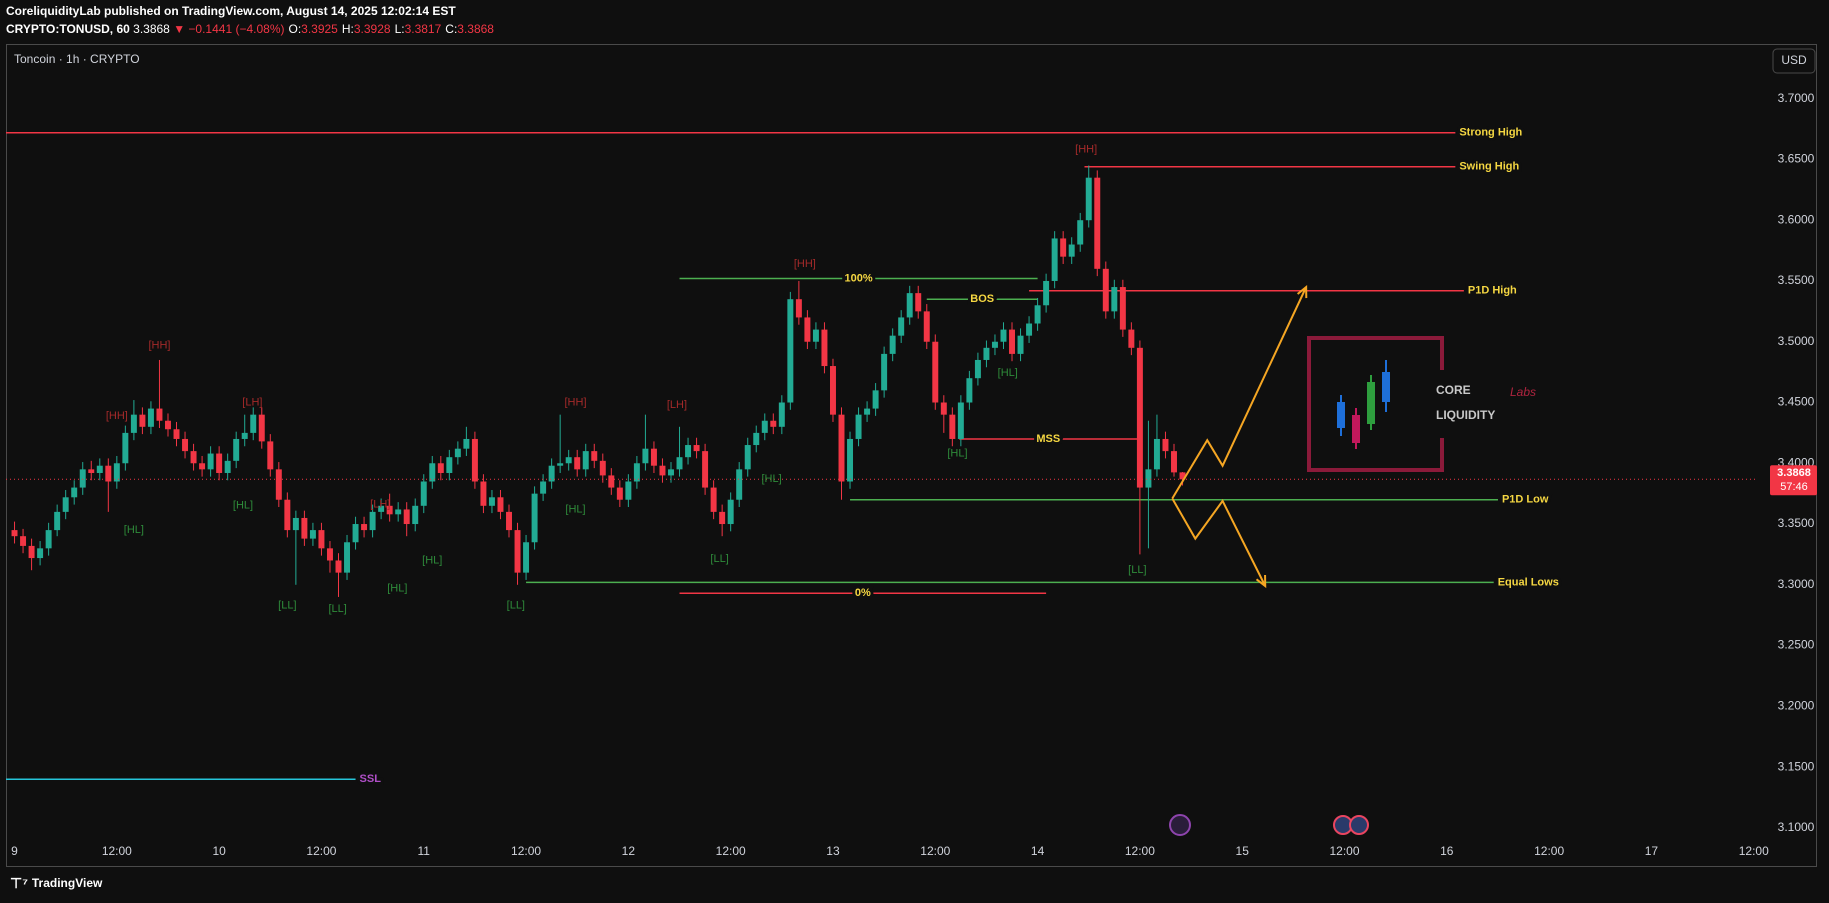  I want to click on currency: USD, so click(1794, 60).